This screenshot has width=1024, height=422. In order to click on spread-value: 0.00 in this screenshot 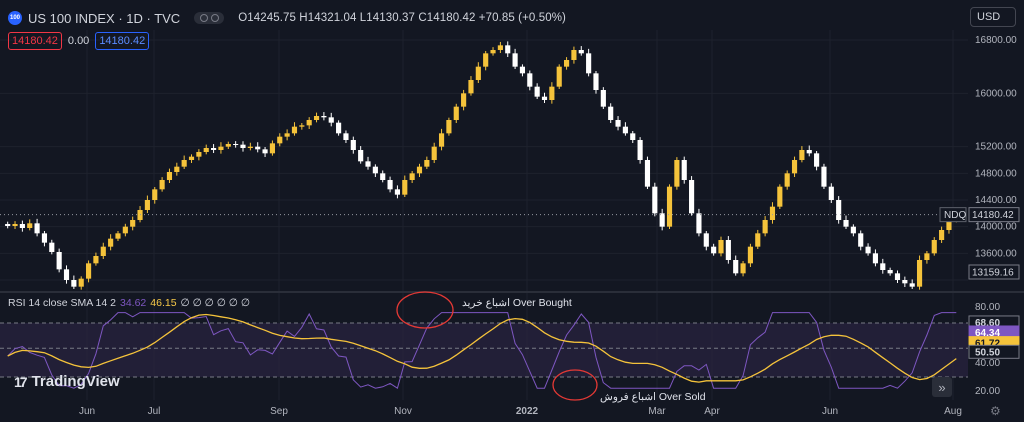, I will do `click(78, 41)`.